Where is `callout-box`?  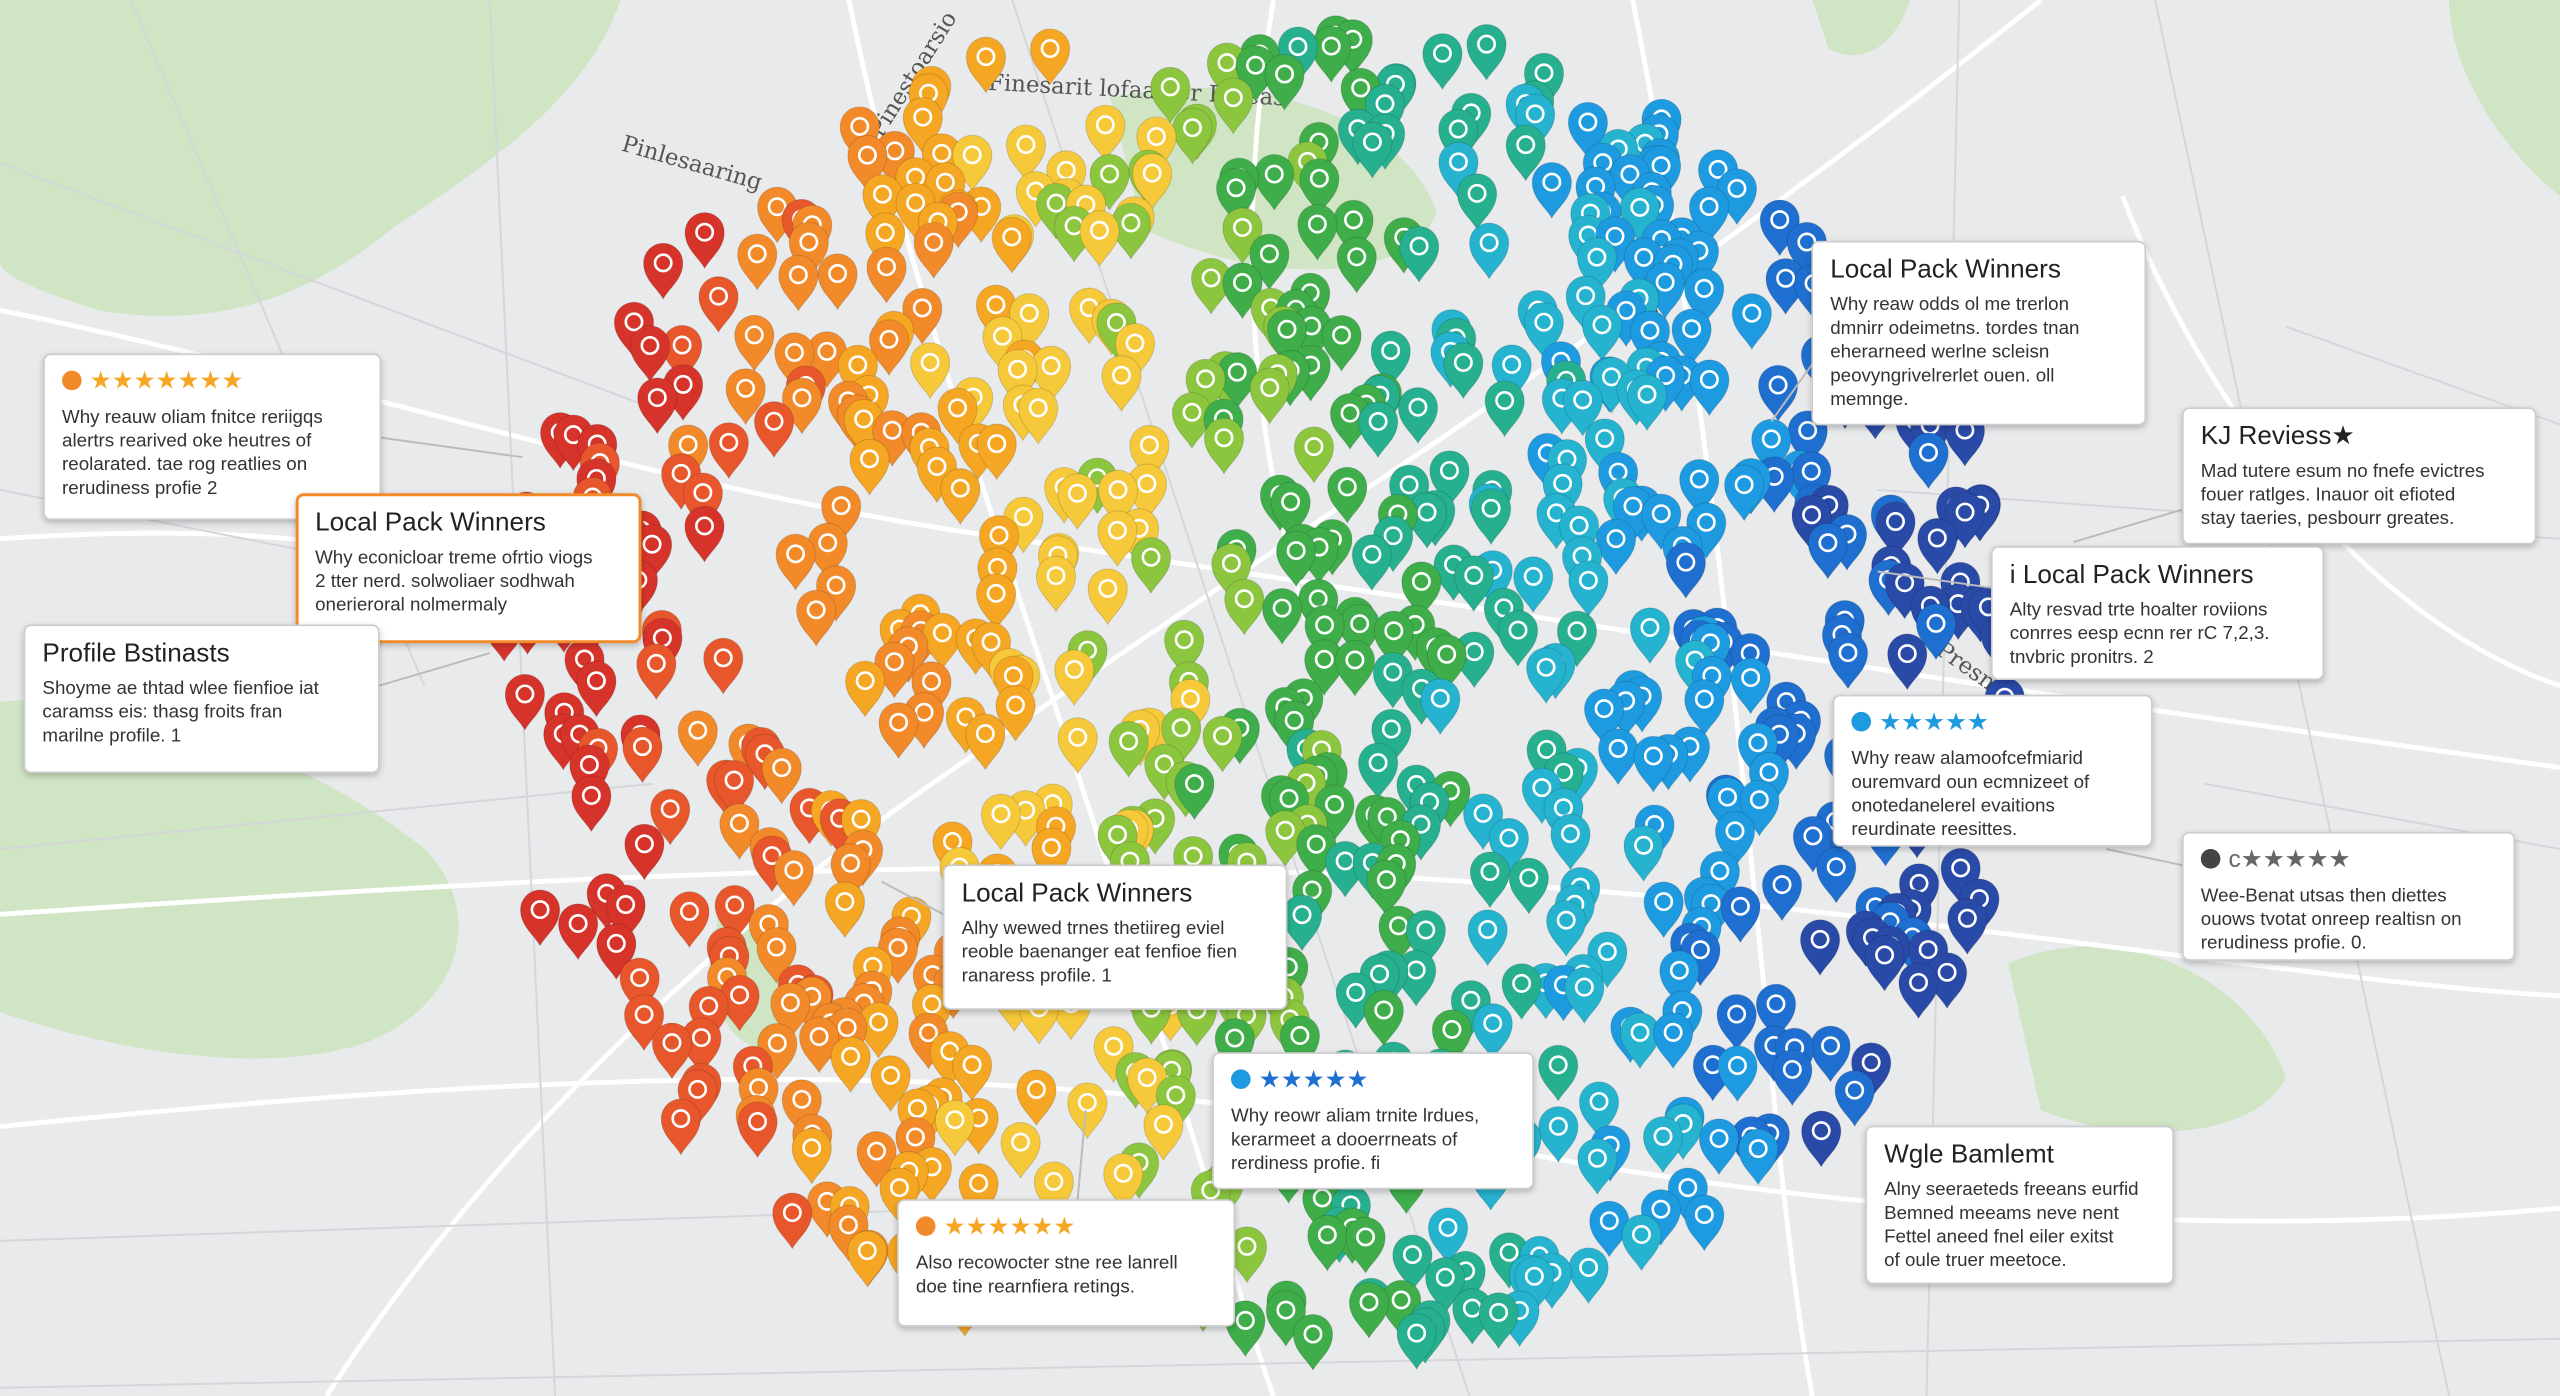
callout-box is located at coordinates (2349, 896).